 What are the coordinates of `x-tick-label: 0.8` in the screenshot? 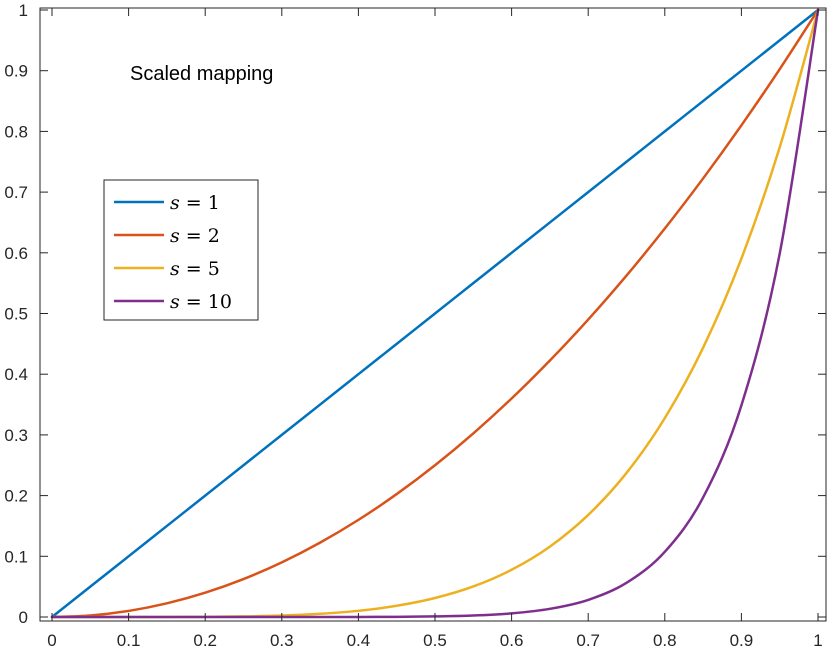 It's located at (665, 640).